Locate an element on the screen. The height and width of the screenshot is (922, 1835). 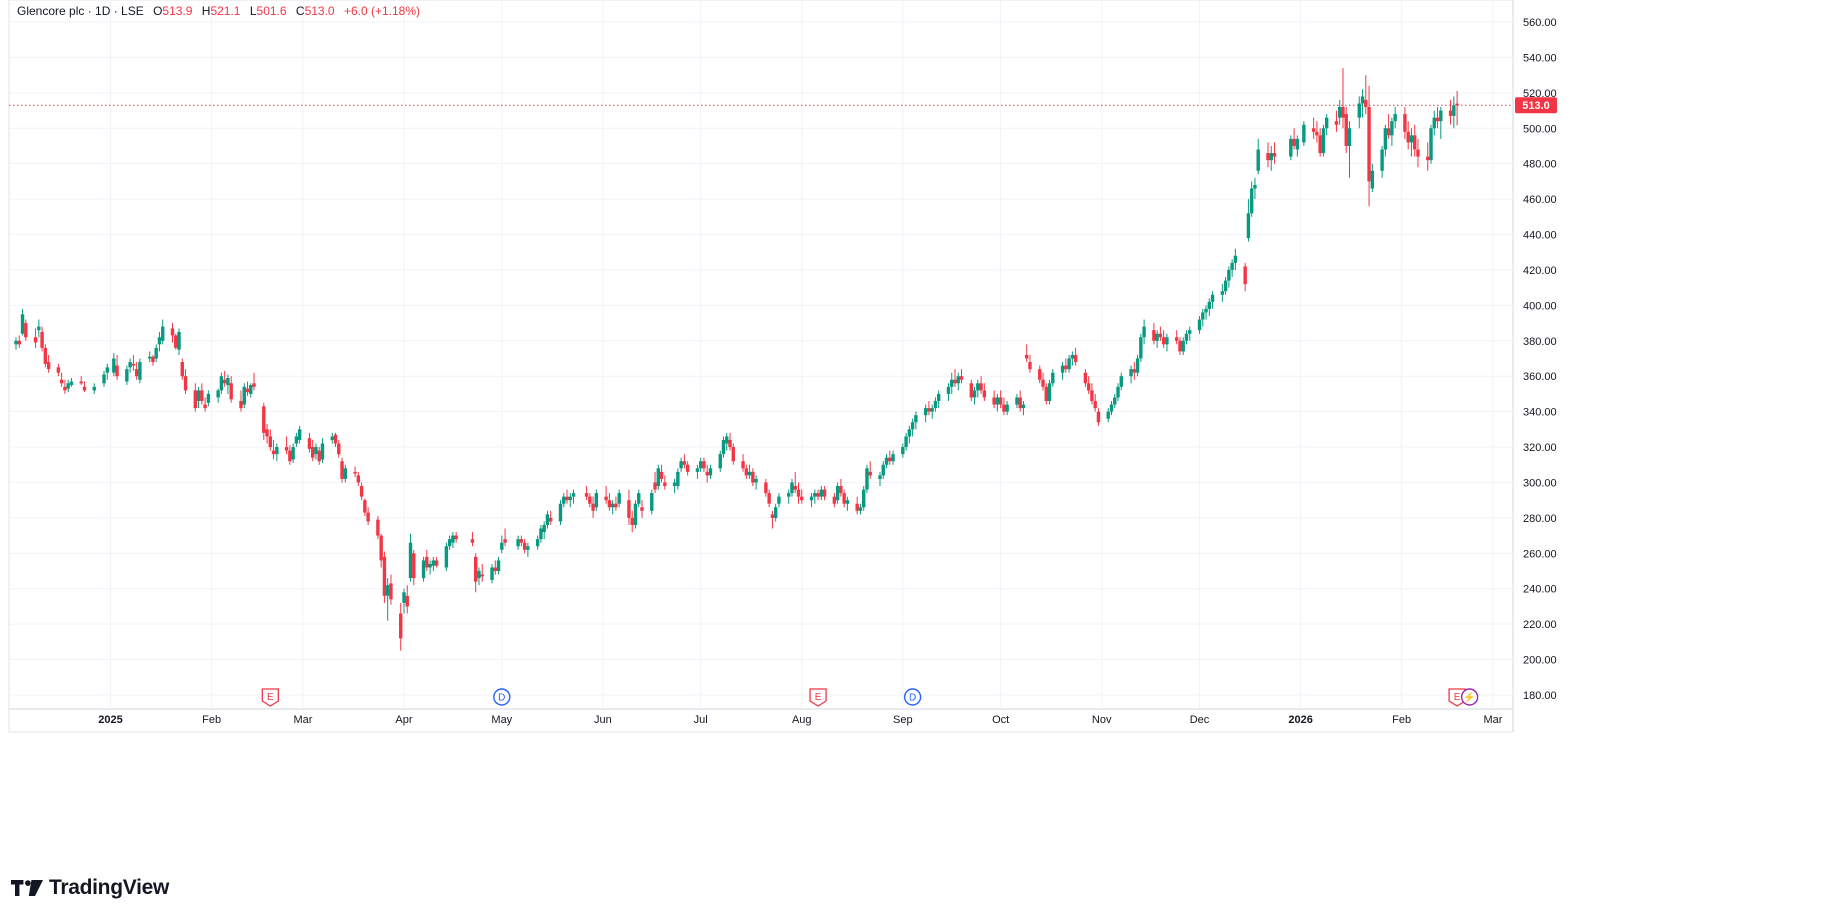
split-marker: ⚡ is located at coordinates (1469, 697).